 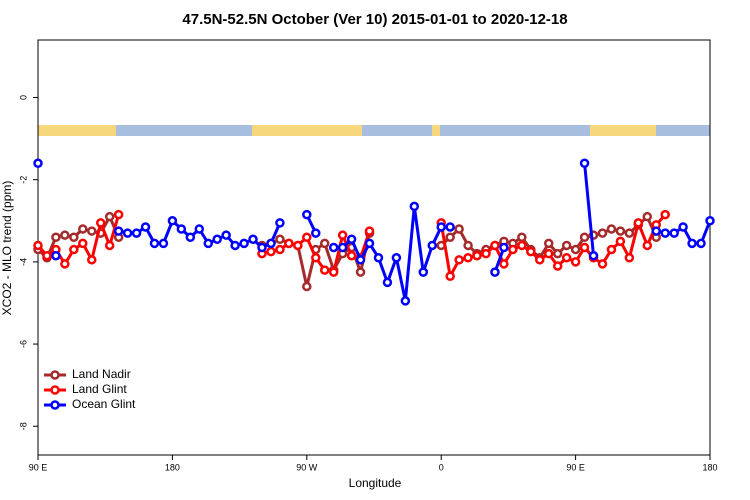 What do you see at coordinates (38, 467) in the screenshot?
I see `x-tick-label: 90 E` at bounding box center [38, 467].